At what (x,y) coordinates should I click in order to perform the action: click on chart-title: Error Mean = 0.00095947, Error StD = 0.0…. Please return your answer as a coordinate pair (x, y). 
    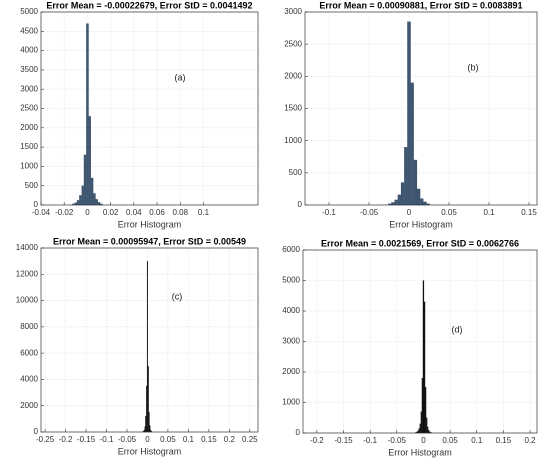
    Looking at the image, I should click on (149, 241).